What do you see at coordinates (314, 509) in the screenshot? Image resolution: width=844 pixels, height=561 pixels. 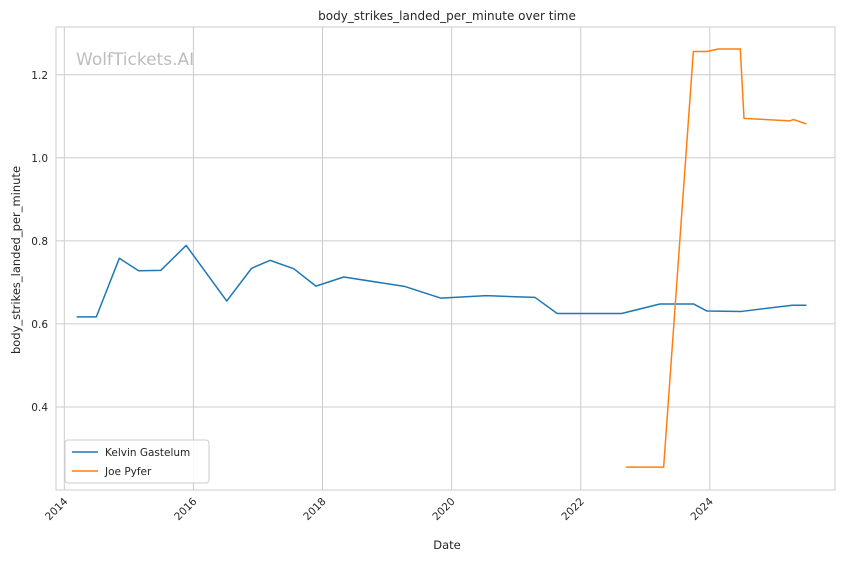 I see `x-tick-label: 2018` at bounding box center [314, 509].